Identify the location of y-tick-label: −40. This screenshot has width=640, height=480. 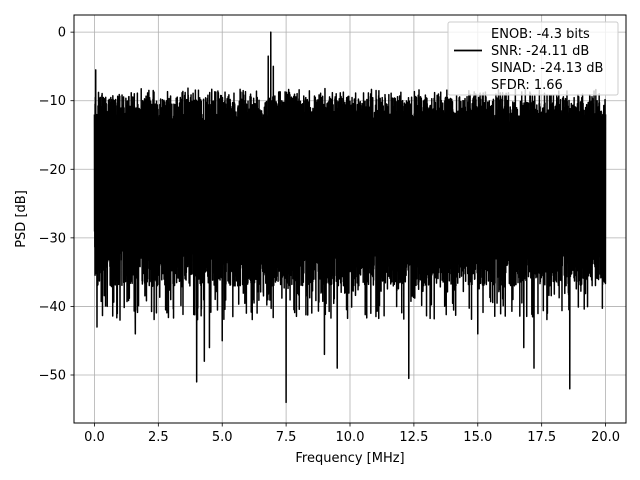
(52, 307).